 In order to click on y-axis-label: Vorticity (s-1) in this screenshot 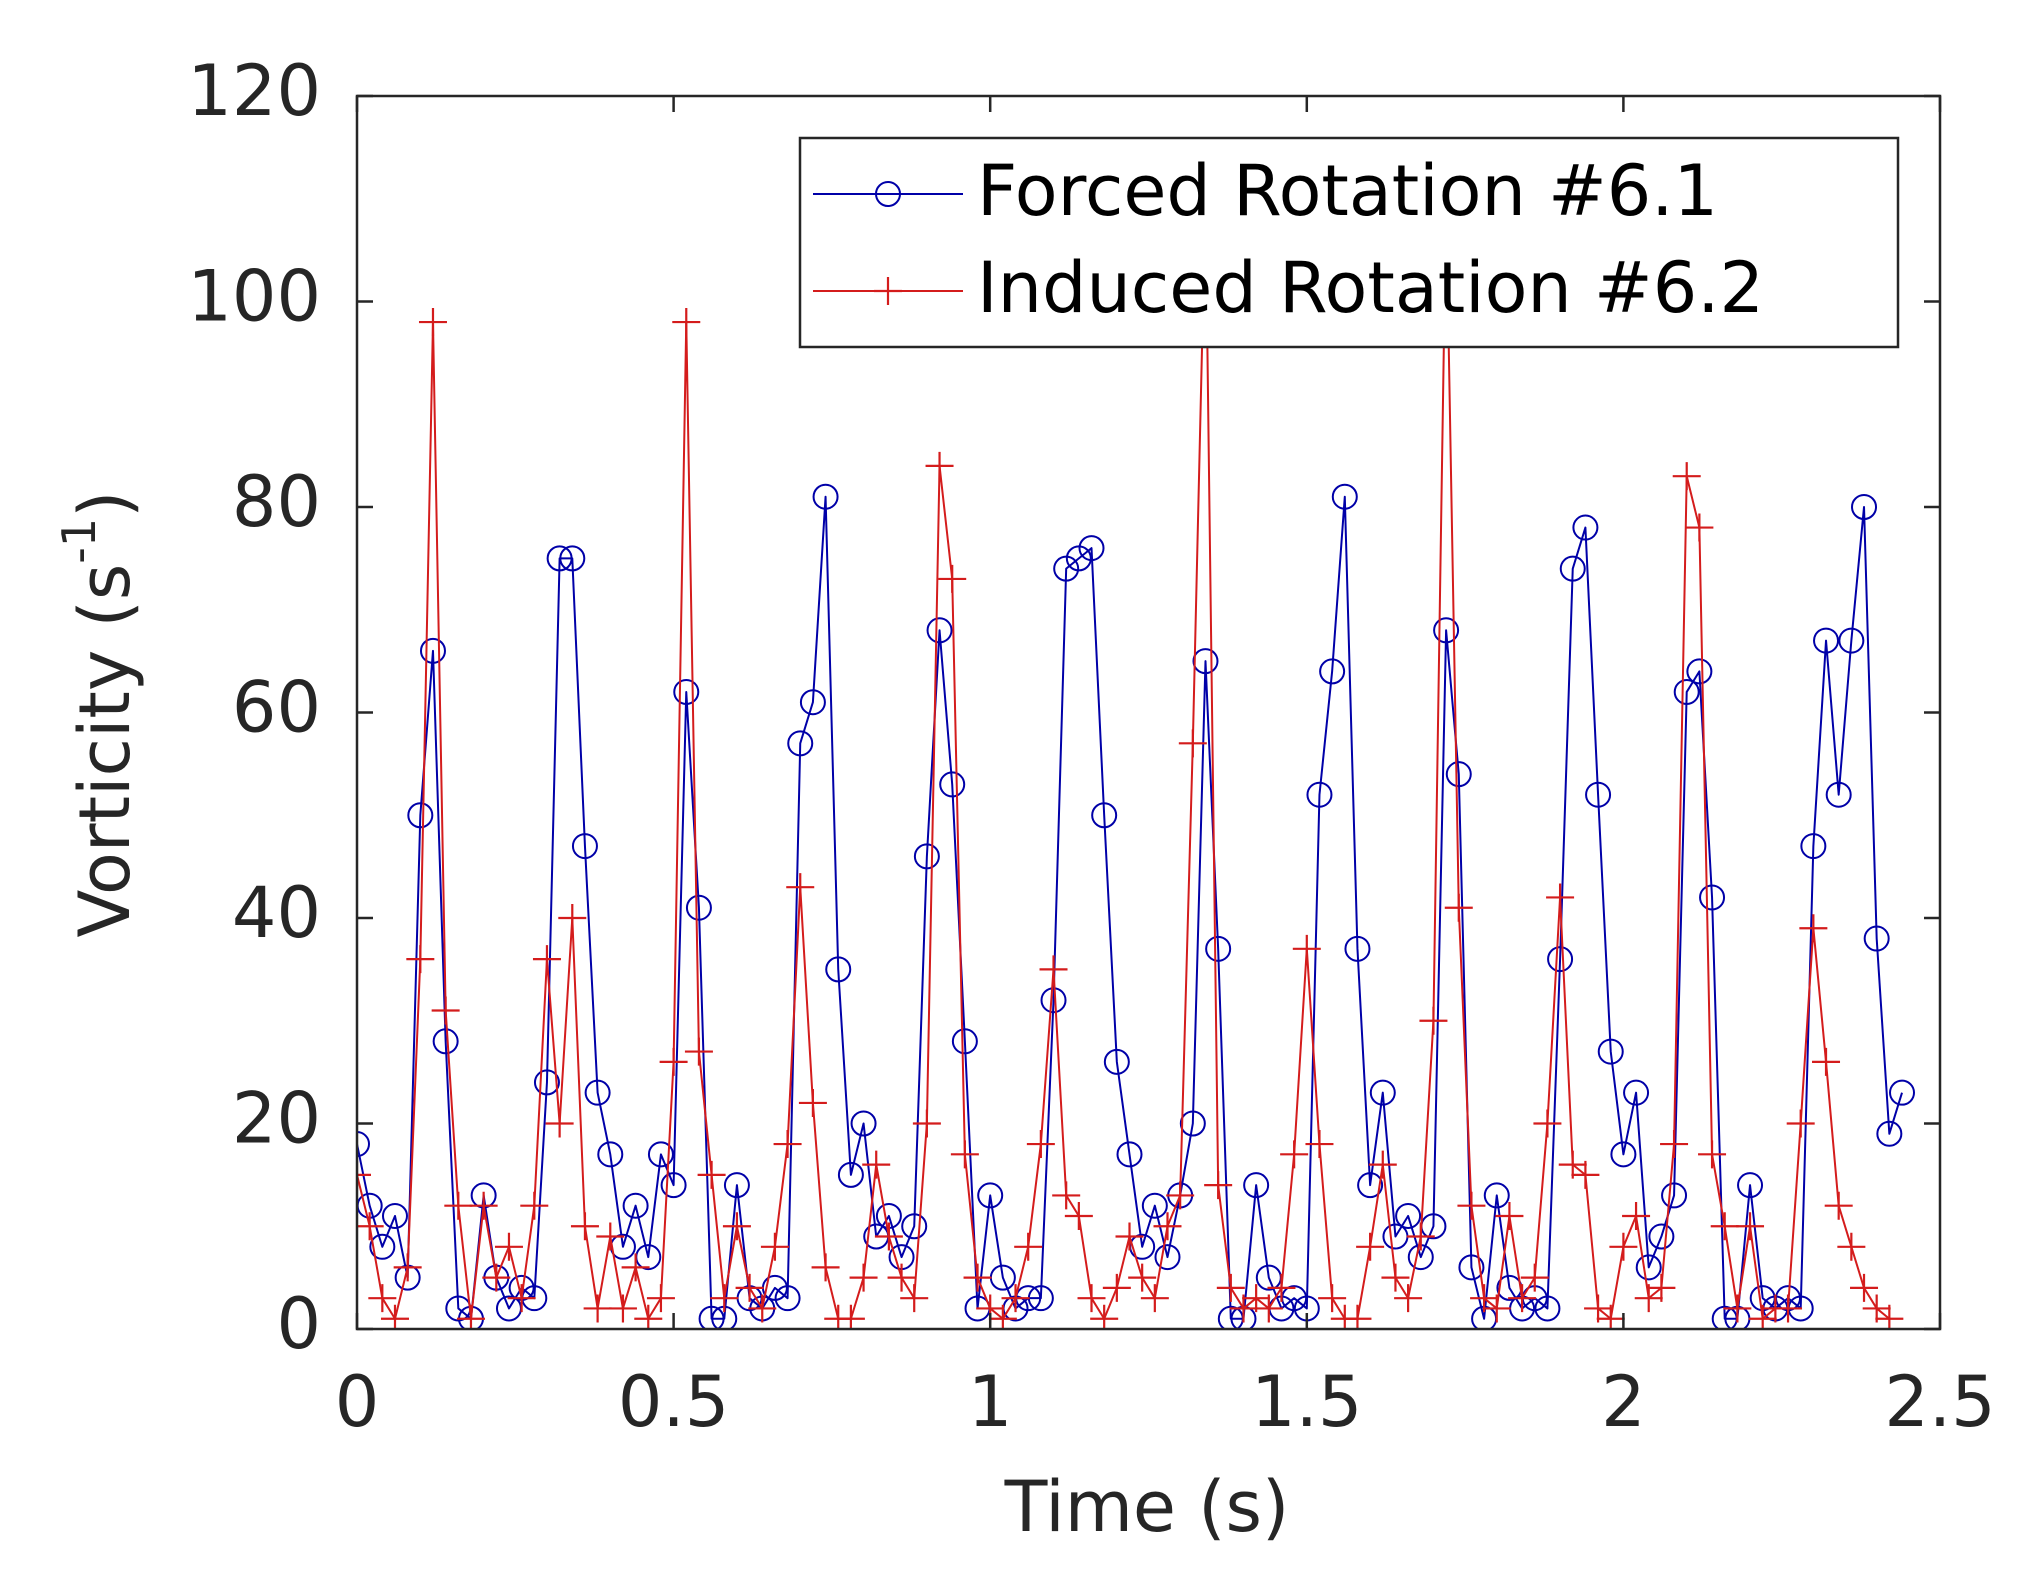, I will do `click(99, 714)`.